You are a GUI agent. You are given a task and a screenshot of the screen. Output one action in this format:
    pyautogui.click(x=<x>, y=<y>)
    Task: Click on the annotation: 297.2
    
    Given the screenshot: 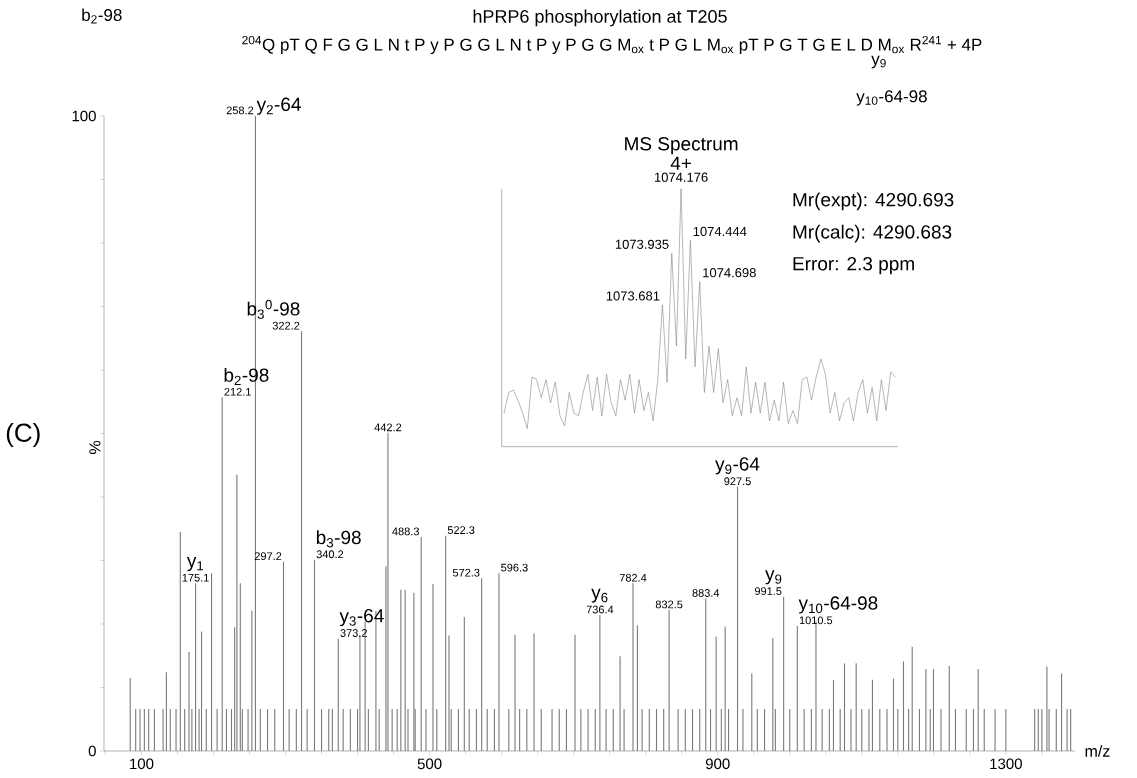 What is the action you would take?
    pyautogui.click(x=268, y=556)
    